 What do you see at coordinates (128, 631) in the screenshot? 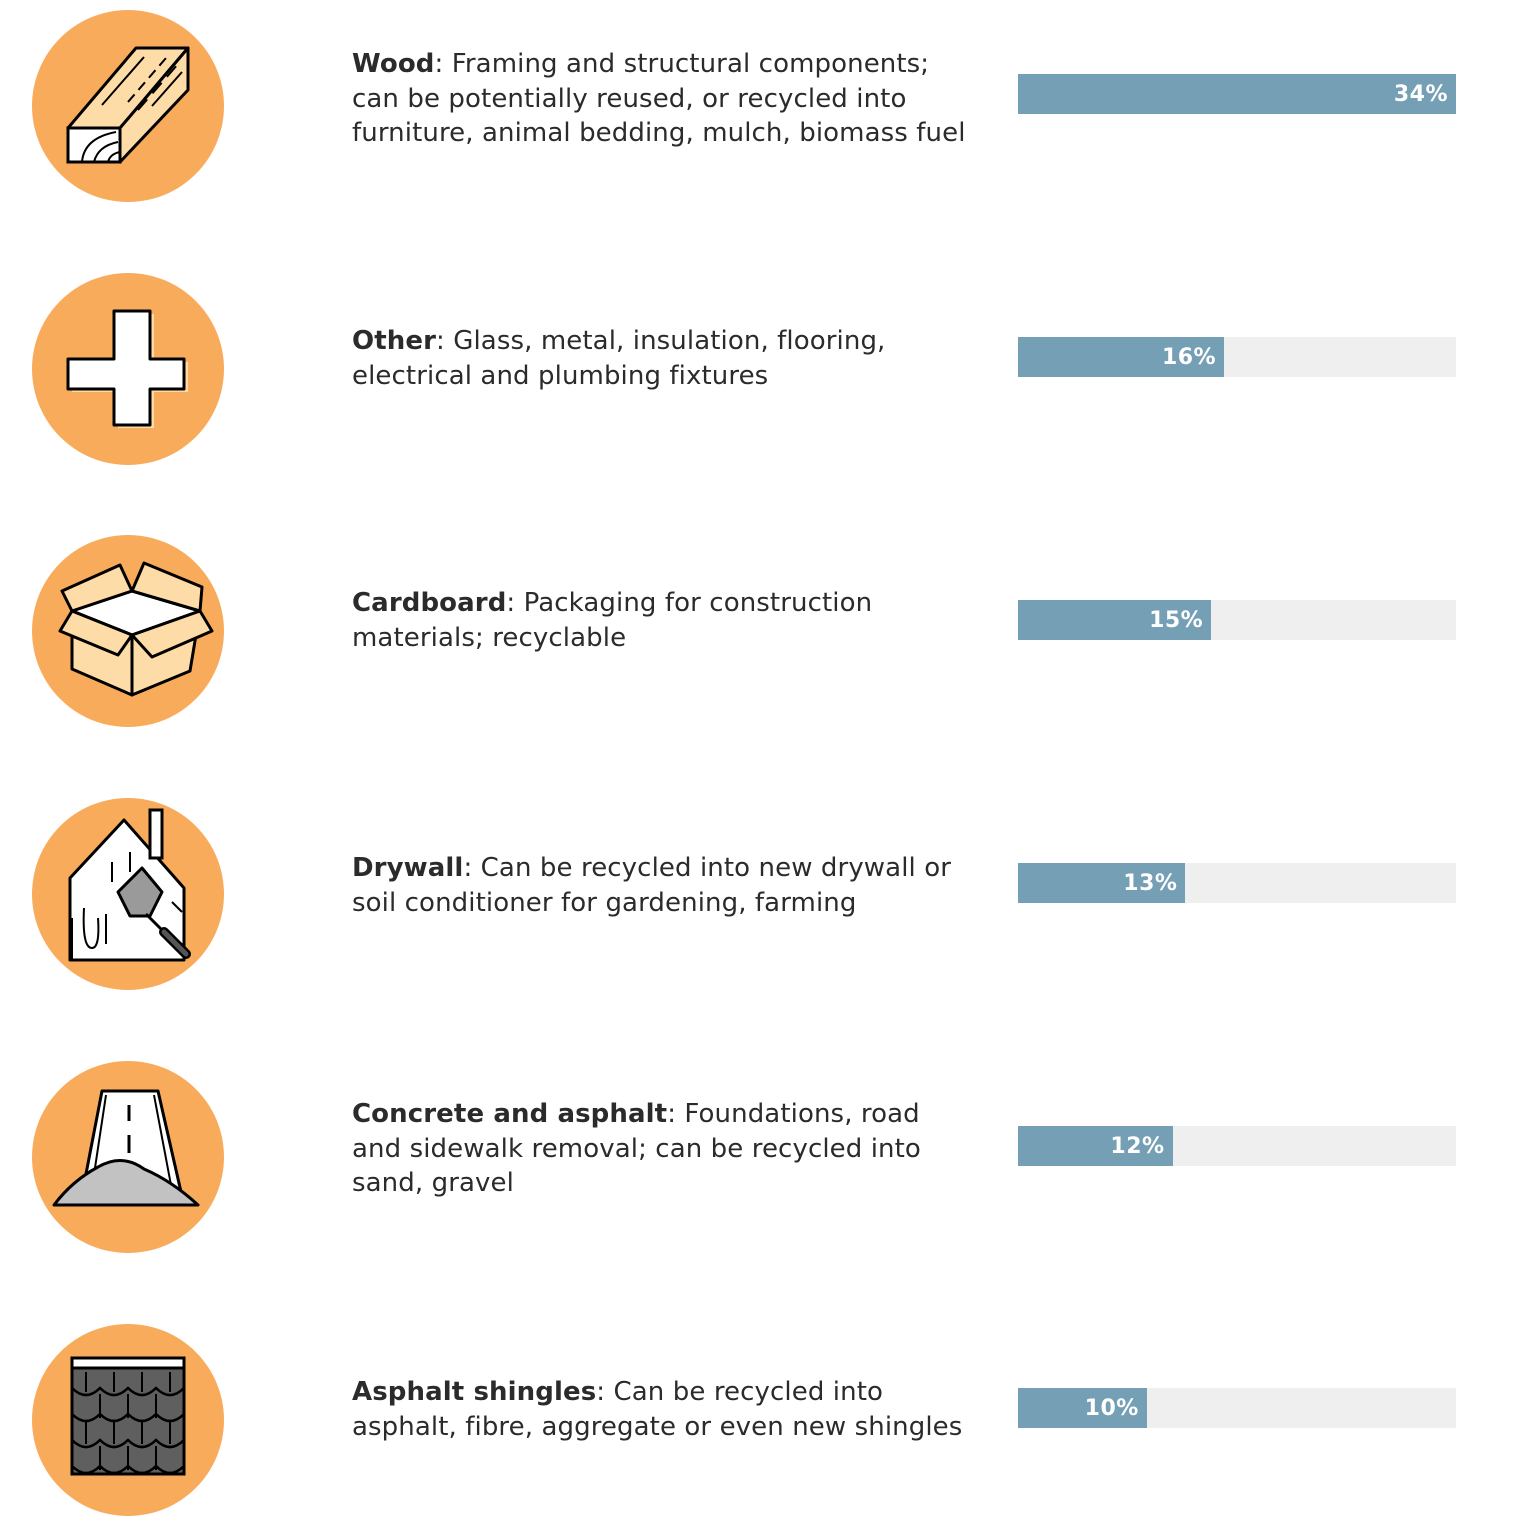
I see `cardboard-box-icon` at bounding box center [128, 631].